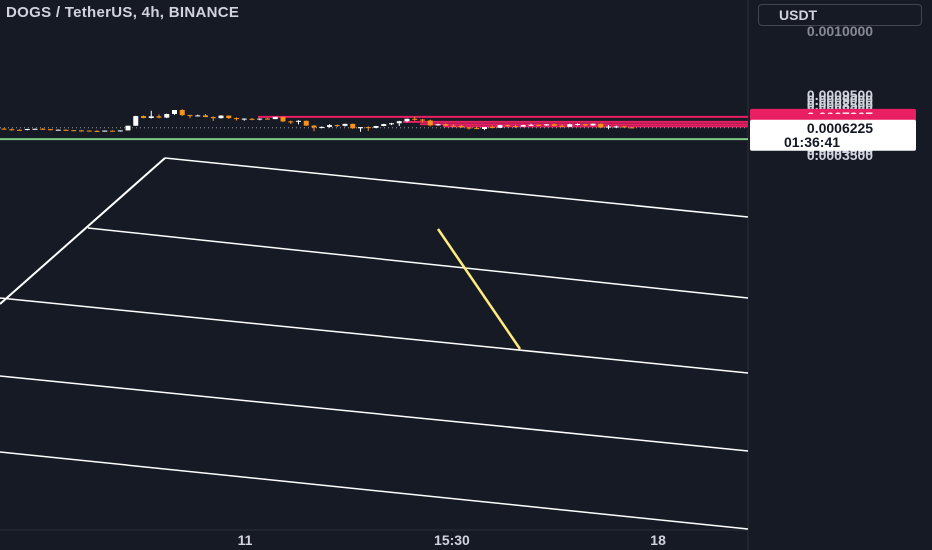  I want to click on last-price-tag-bg, so click(833, 135).